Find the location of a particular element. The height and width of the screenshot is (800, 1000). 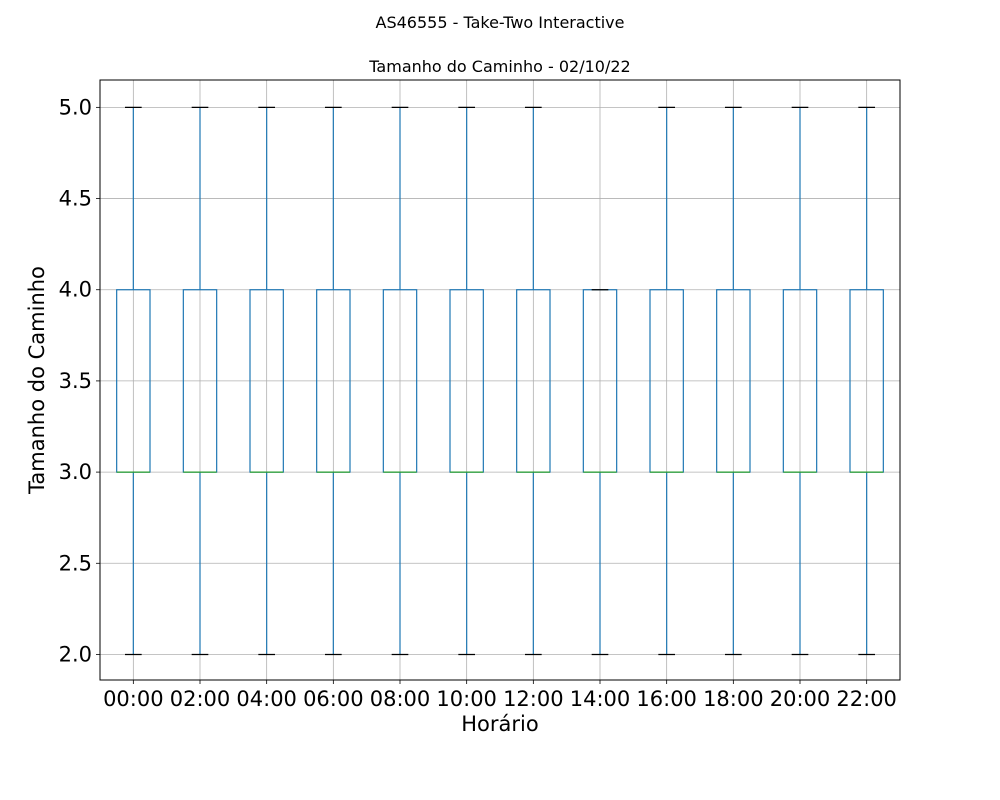

figure-suptitle: AS46555 - Take-Two Interactive is located at coordinates (500, 22).